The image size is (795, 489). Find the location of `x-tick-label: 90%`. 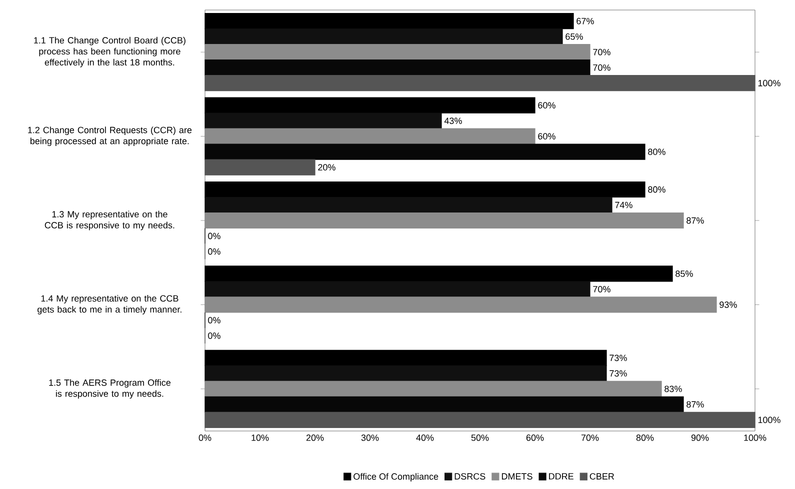

x-tick-label: 90% is located at coordinates (700, 437).